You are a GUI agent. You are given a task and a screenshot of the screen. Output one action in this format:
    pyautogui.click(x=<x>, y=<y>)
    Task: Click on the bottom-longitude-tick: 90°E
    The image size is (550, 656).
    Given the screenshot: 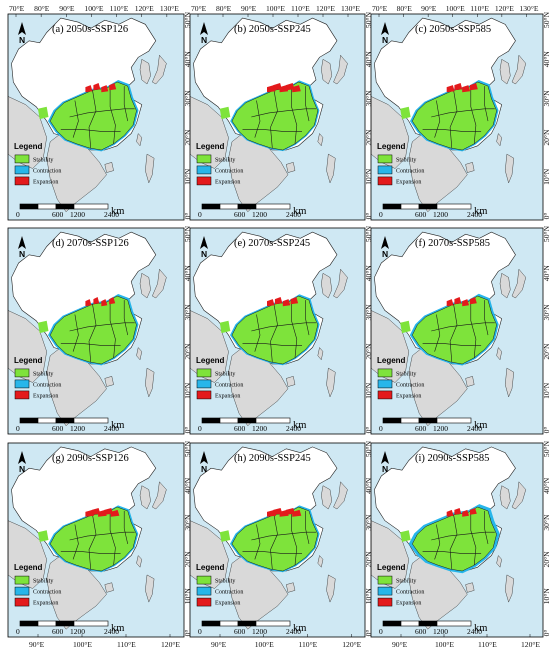 What is the action you would take?
    pyautogui.click(x=37, y=644)
    